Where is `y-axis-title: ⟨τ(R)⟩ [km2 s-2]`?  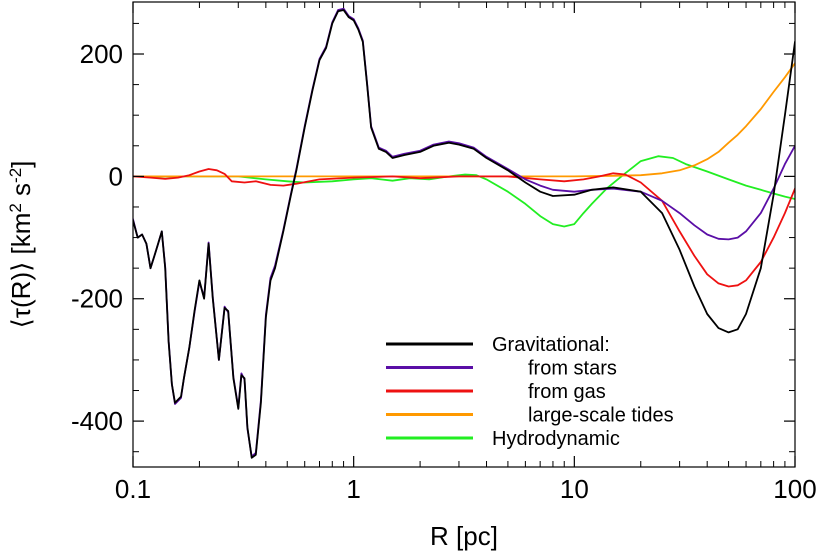 y-axis-title: ⟨τ(R)⟩ [km2 s-2] is located at coordinates (21, 245).